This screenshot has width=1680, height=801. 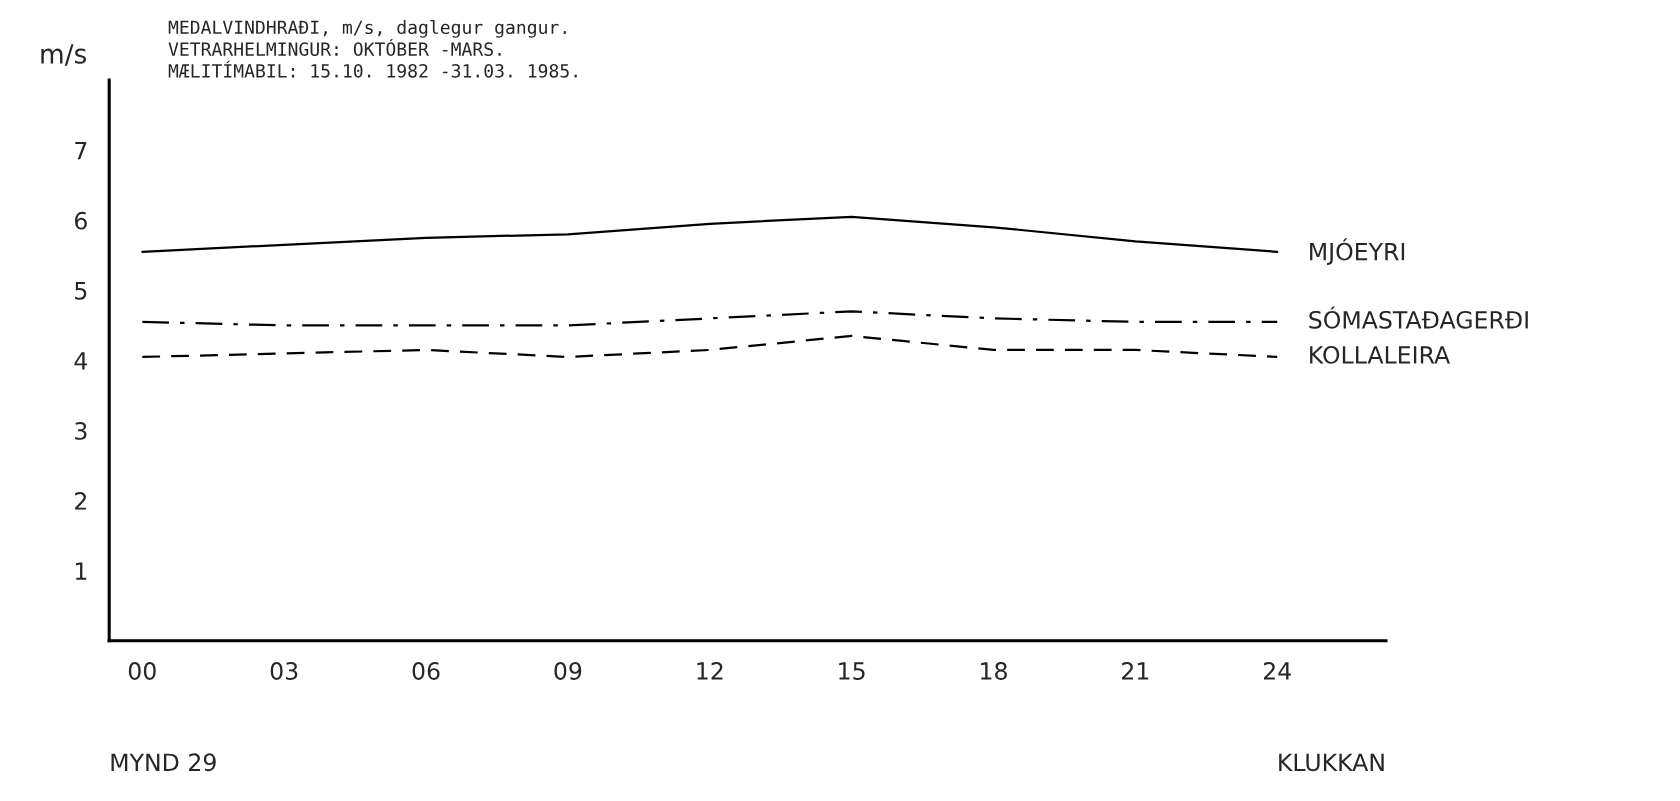 I want to click on y-tick-label: 6, so click(x=80, y=220).